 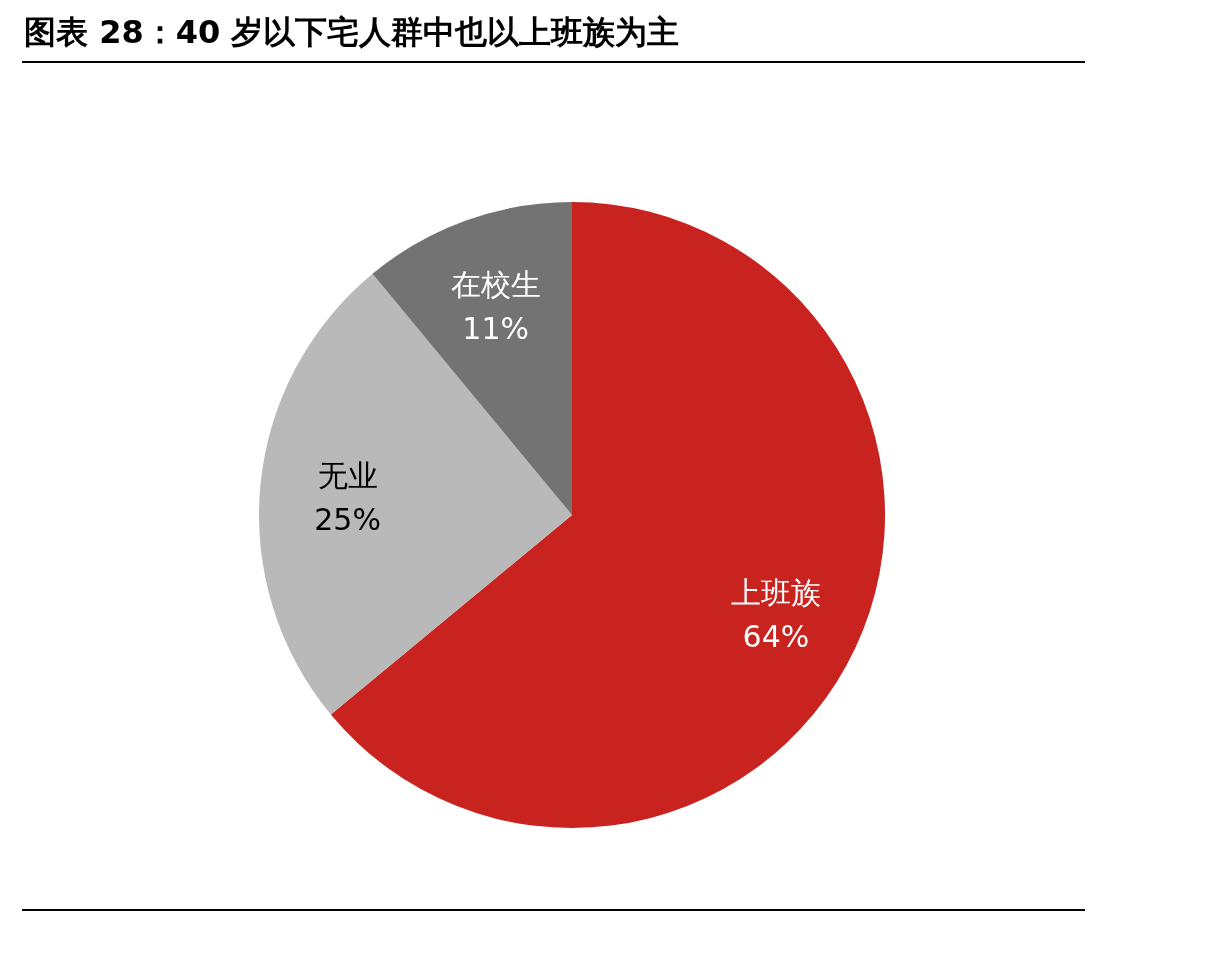 I want to click on data-label: 25%, so click(x=347, y=519).